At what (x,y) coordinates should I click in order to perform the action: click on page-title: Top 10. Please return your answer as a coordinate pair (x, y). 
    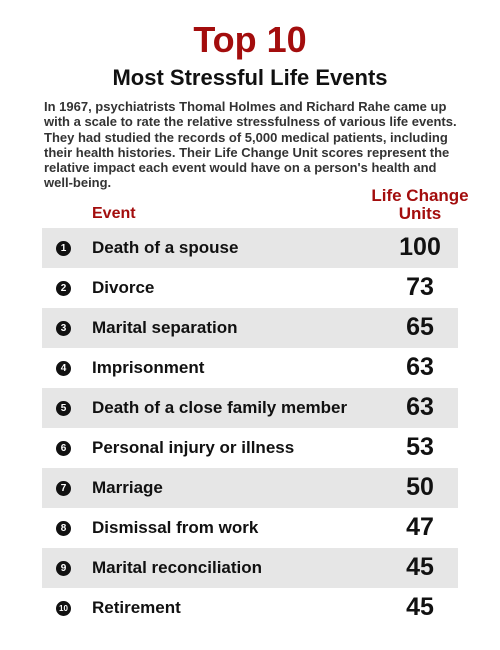
    Looking at the image, I should click on (250, 39).